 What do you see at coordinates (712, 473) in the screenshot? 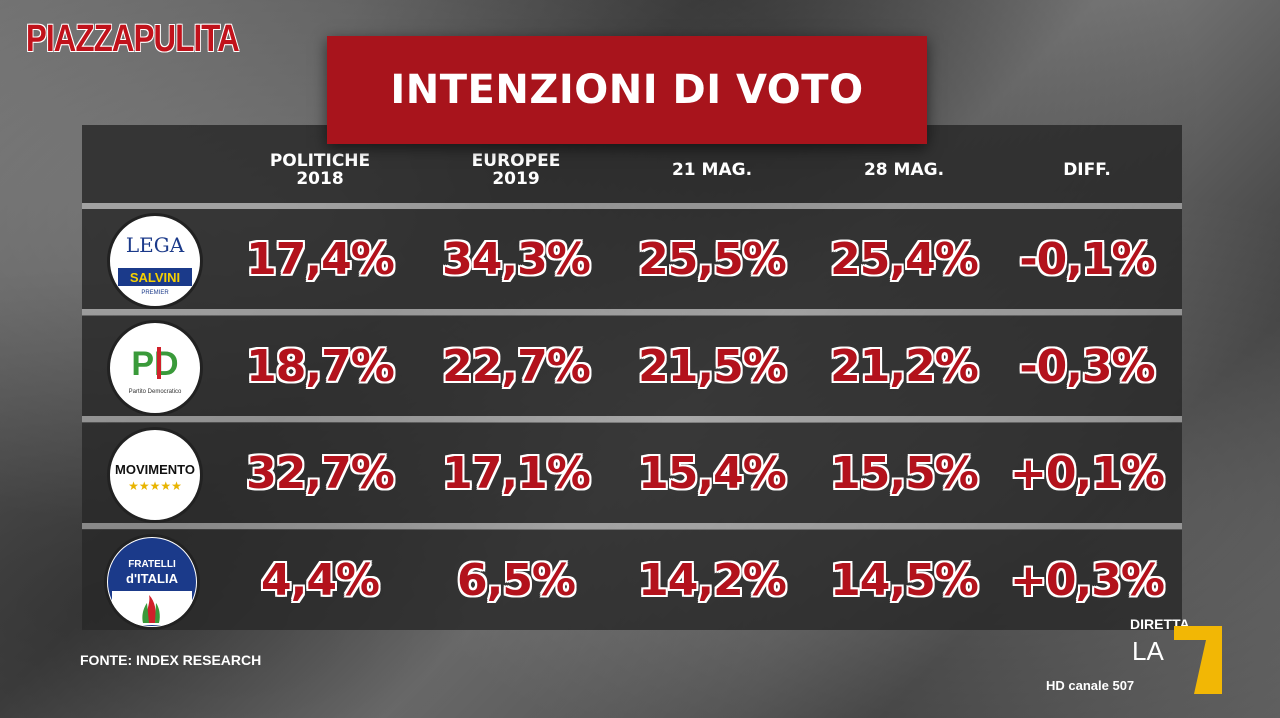
I see `value-cell: 15,4%` at bounding box center [712, 473].